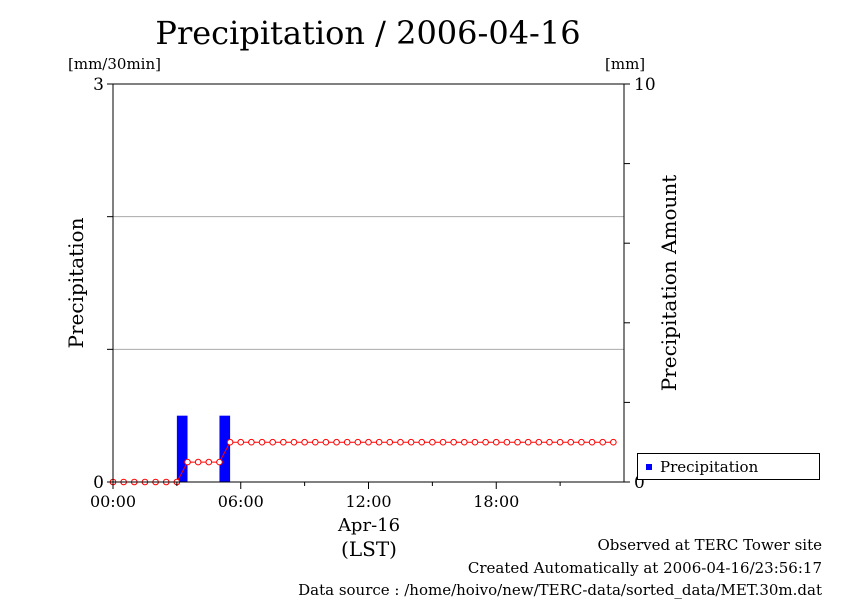 The width and height of the screenshot is (842, 599). Describe the element at coordinates (203, 448) in the screenshot. I see `precipitation-bars` at that location.